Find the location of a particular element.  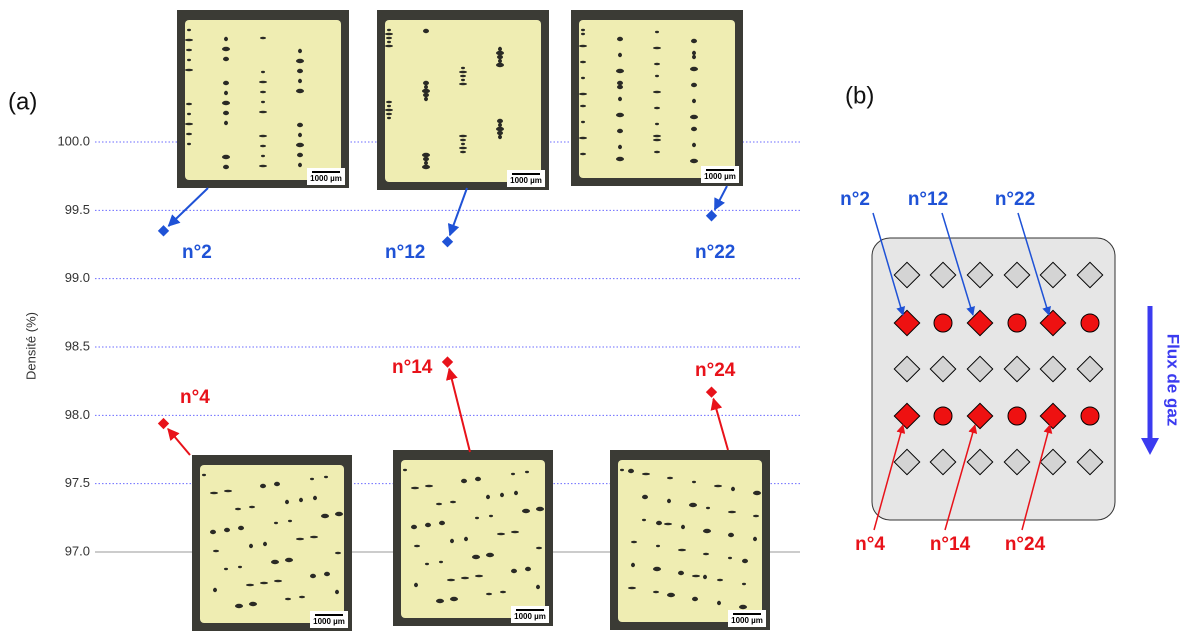

diagram-label: n°14 is located at coordinates (950, 544).